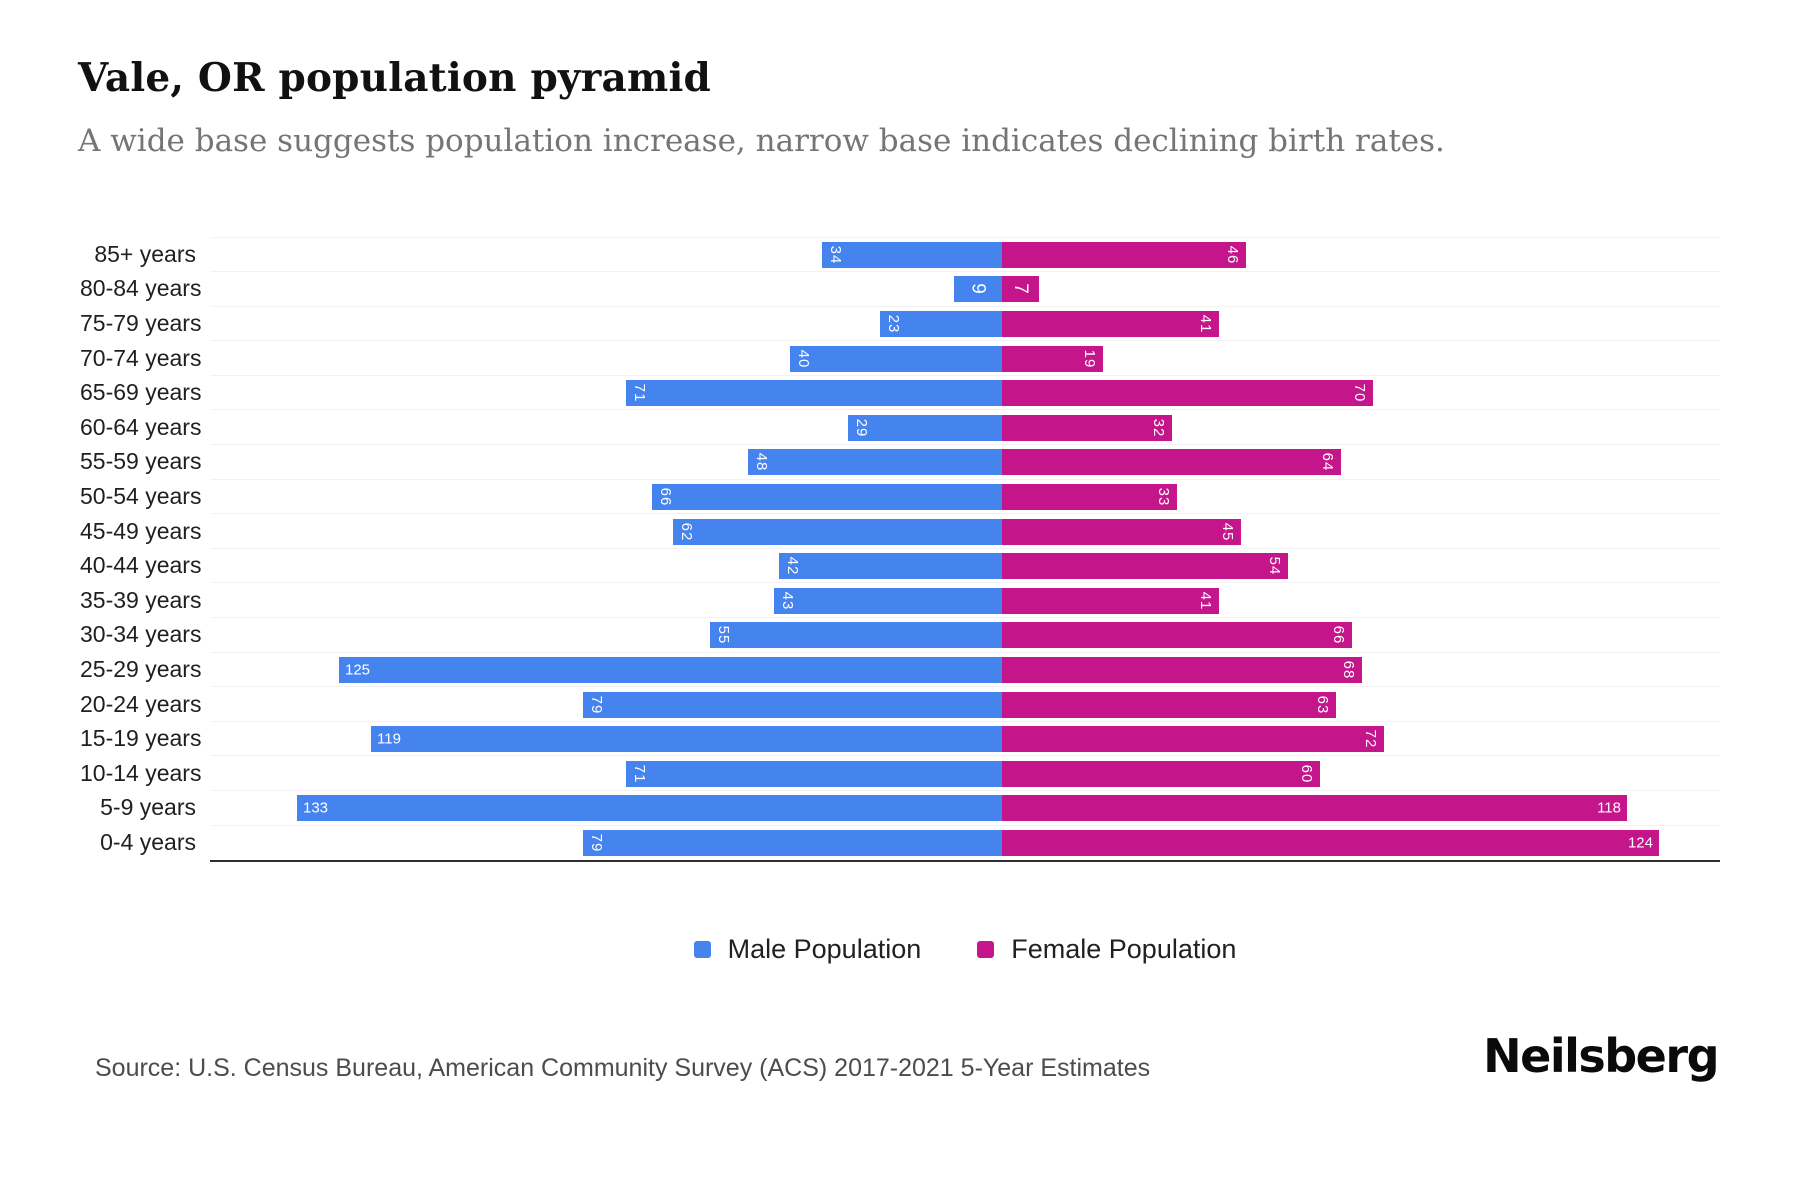  I want to click on female-value-label: 54, so click(1274, 566).